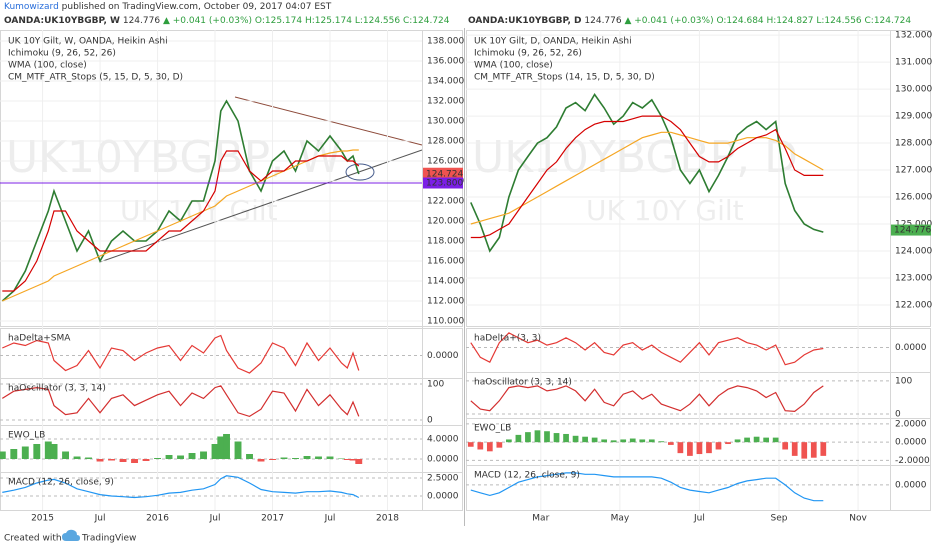 This screenshot has height=550, width=932. Describe the element at coordinates (525, 21) in the screenshot. I see `symbol: OANDA:UK10YBGBP, D` at that location.